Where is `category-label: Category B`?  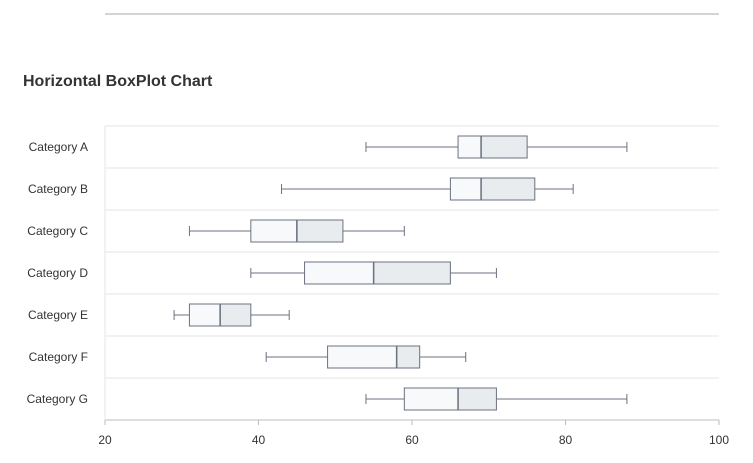
category-label: Category B is located at coordinates (58, 189).